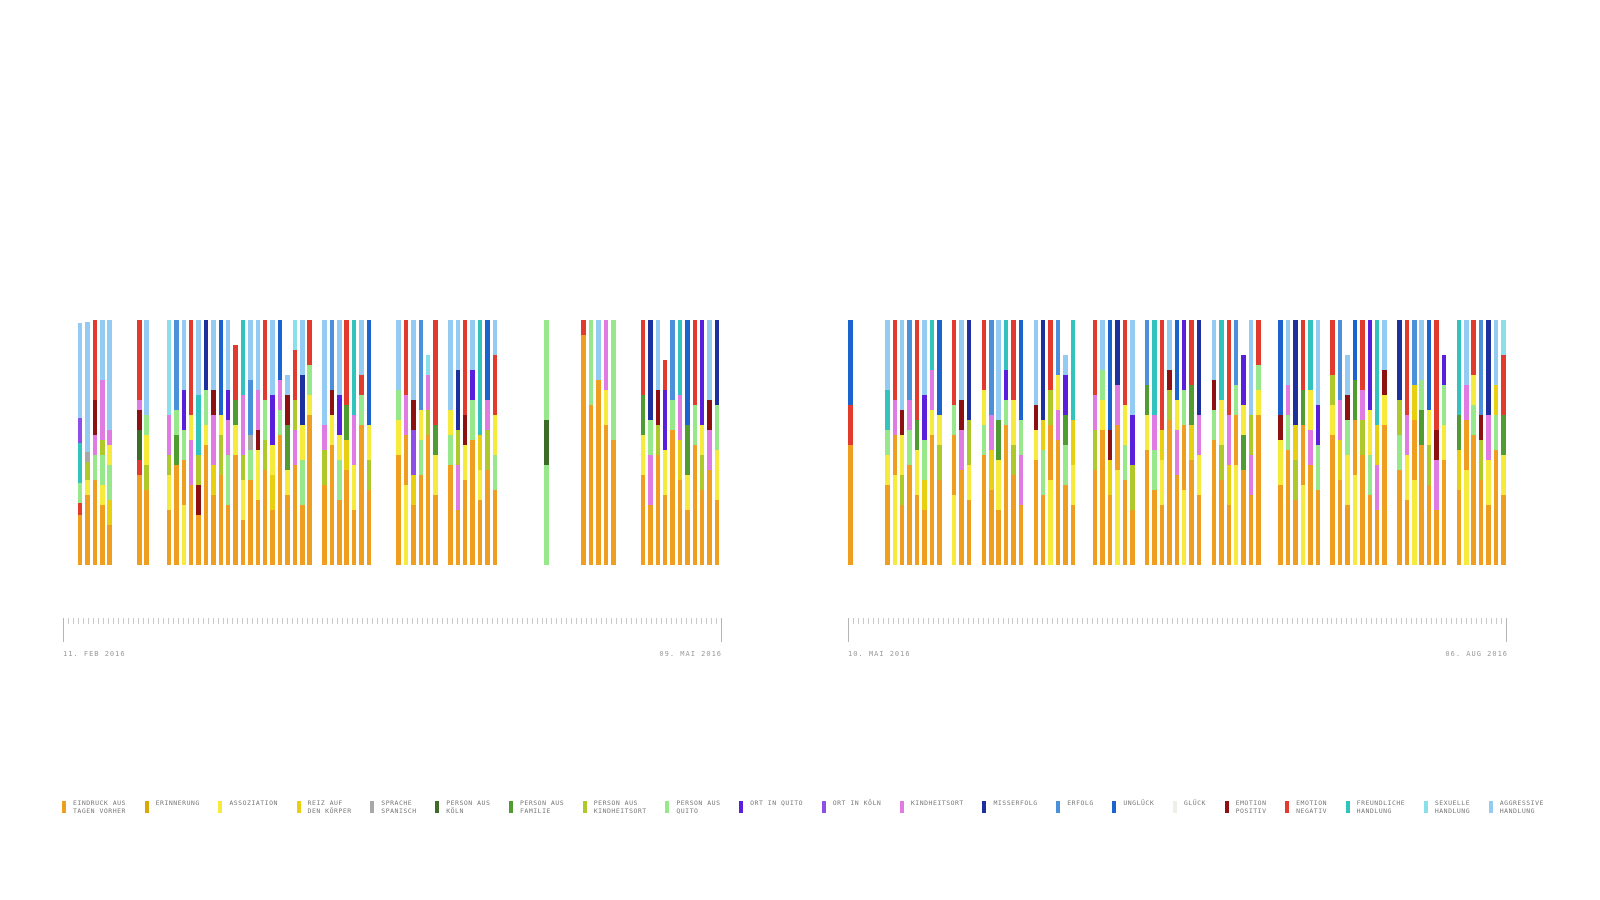 The width and height of the screenshot is (1600, 900). Describe the element at coordinates (1189, 806) in the screenshot. I see `legend-item: GLÜCK` at that location.